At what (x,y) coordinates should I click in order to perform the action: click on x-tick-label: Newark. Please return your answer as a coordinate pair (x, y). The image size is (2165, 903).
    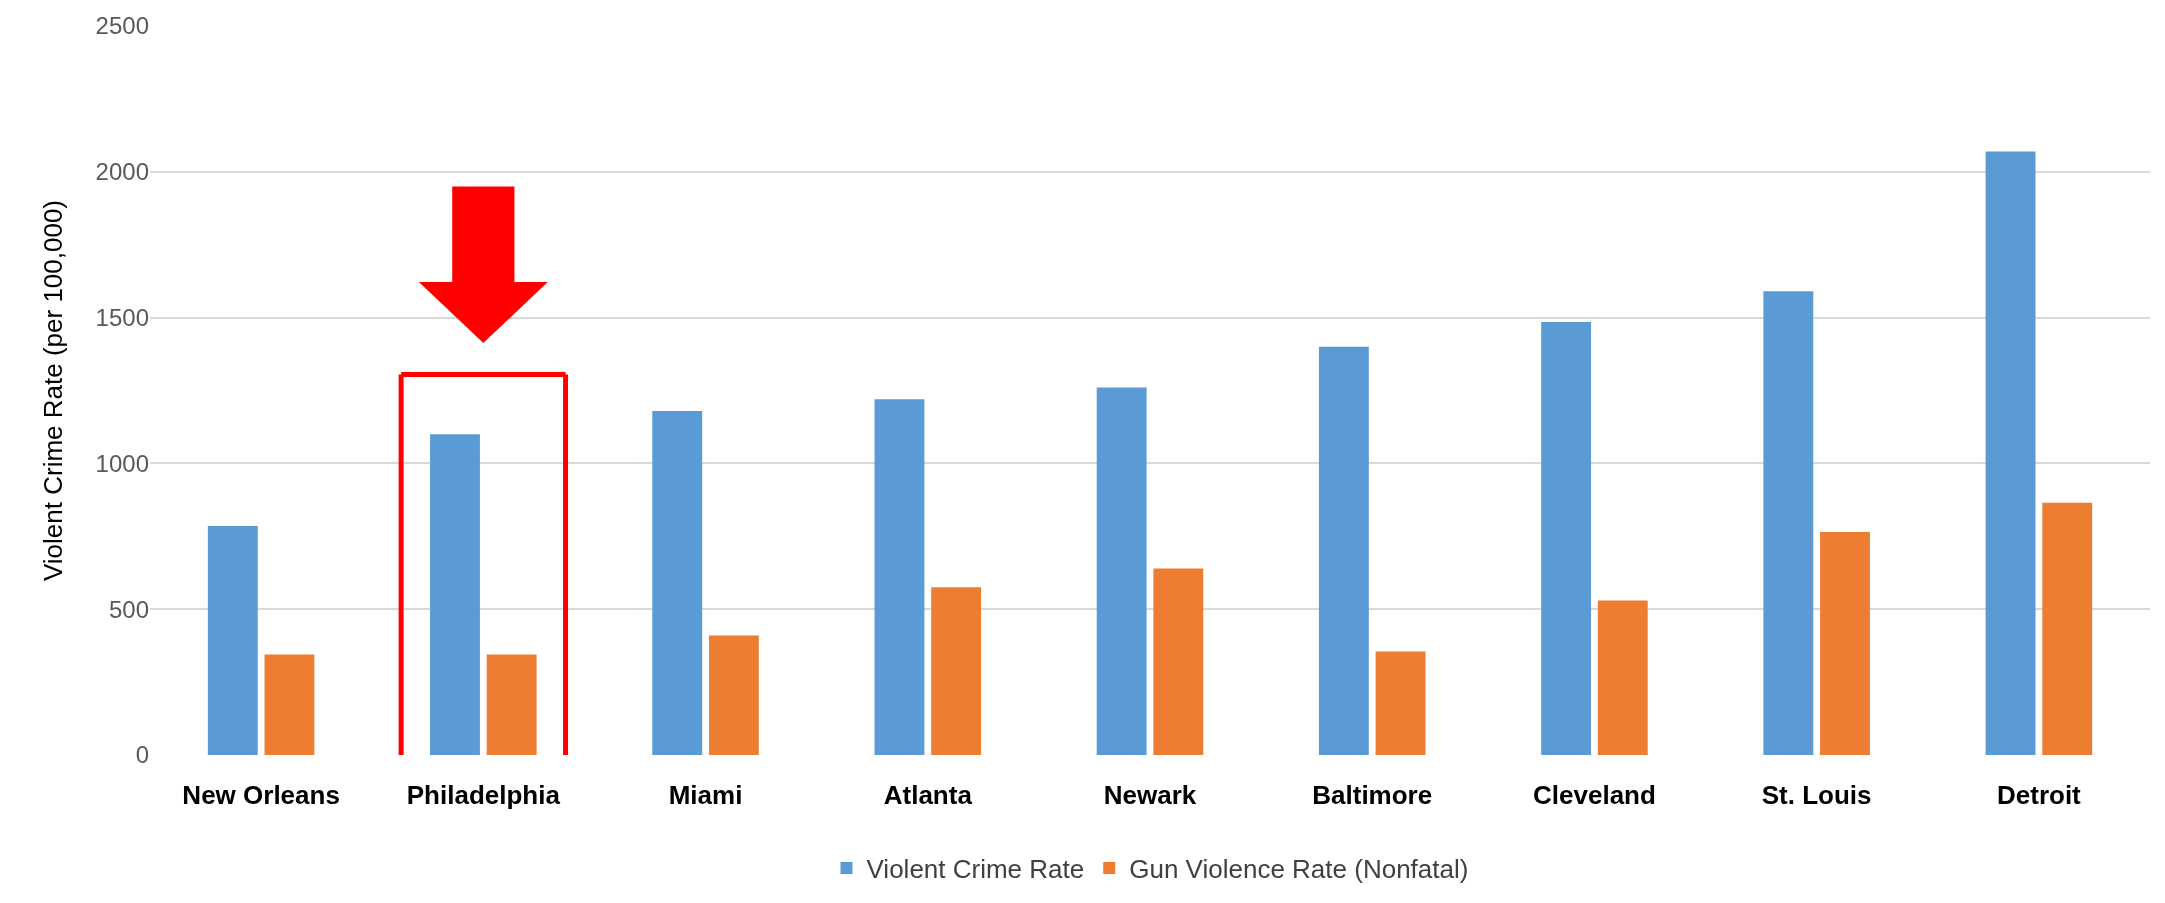
    Looking at the image, I should click on (1150, 795).